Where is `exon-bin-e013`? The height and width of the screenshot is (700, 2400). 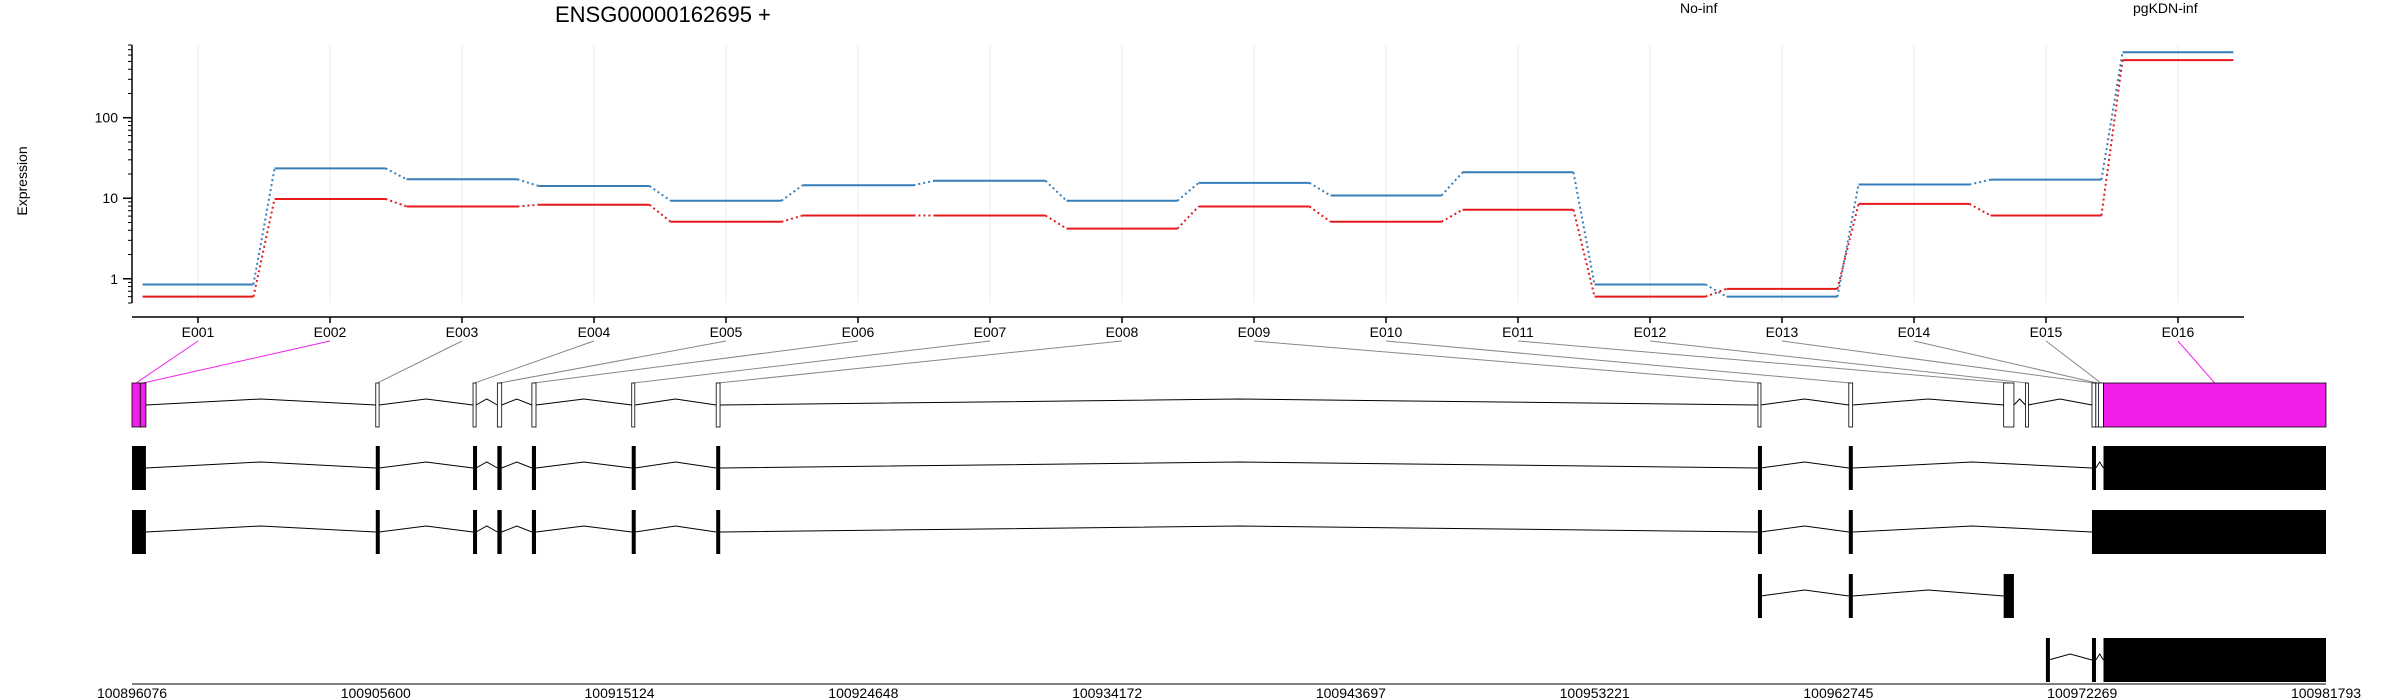
exon-bin-e013 is located at coordinates (2094, 405).